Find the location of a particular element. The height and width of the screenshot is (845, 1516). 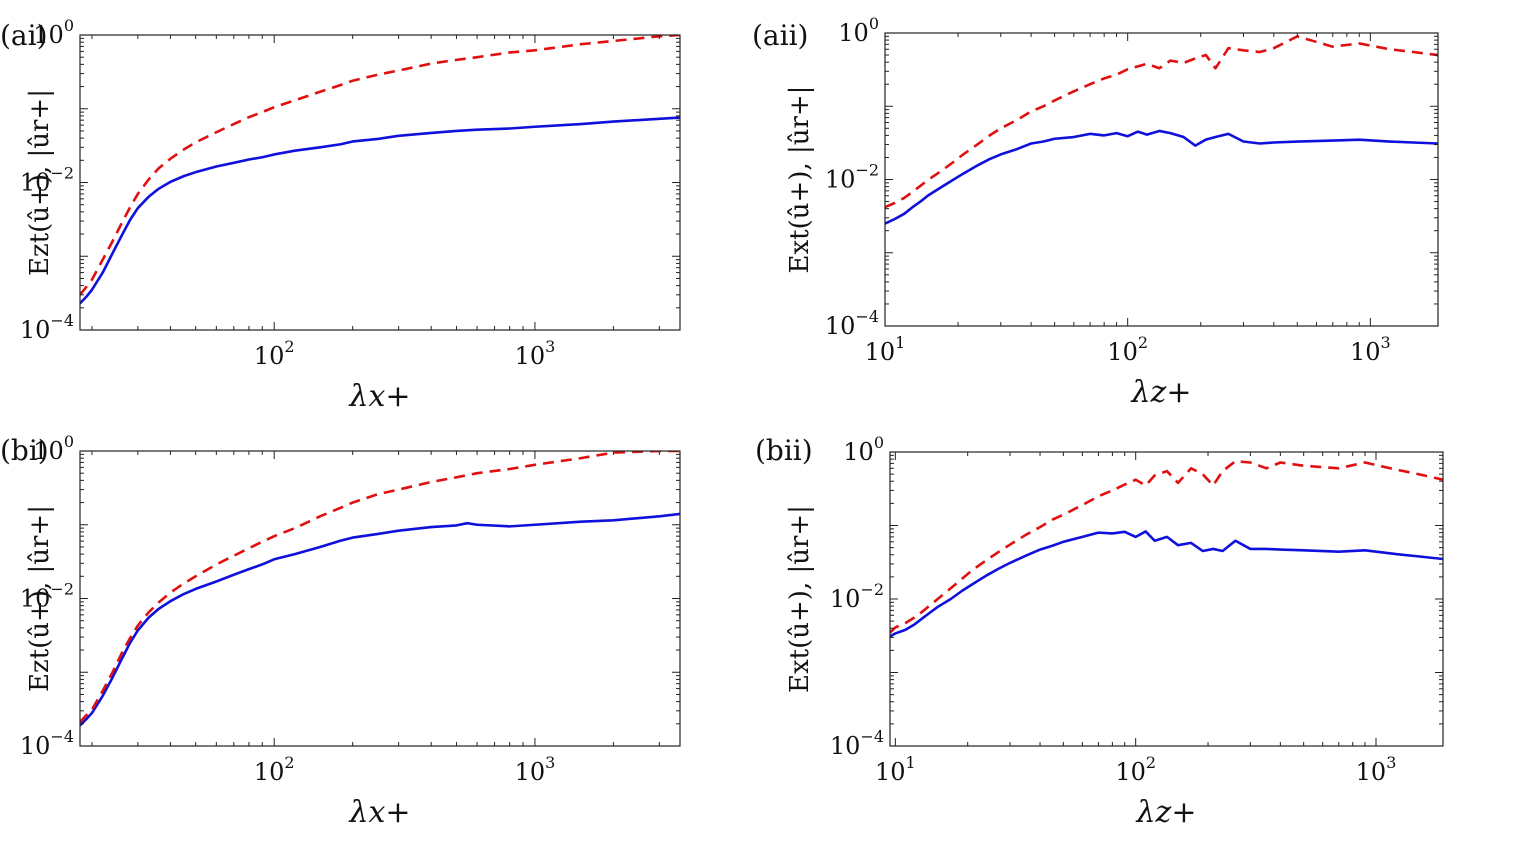

panel-label: (bi) is located at coordinates (24, 450).